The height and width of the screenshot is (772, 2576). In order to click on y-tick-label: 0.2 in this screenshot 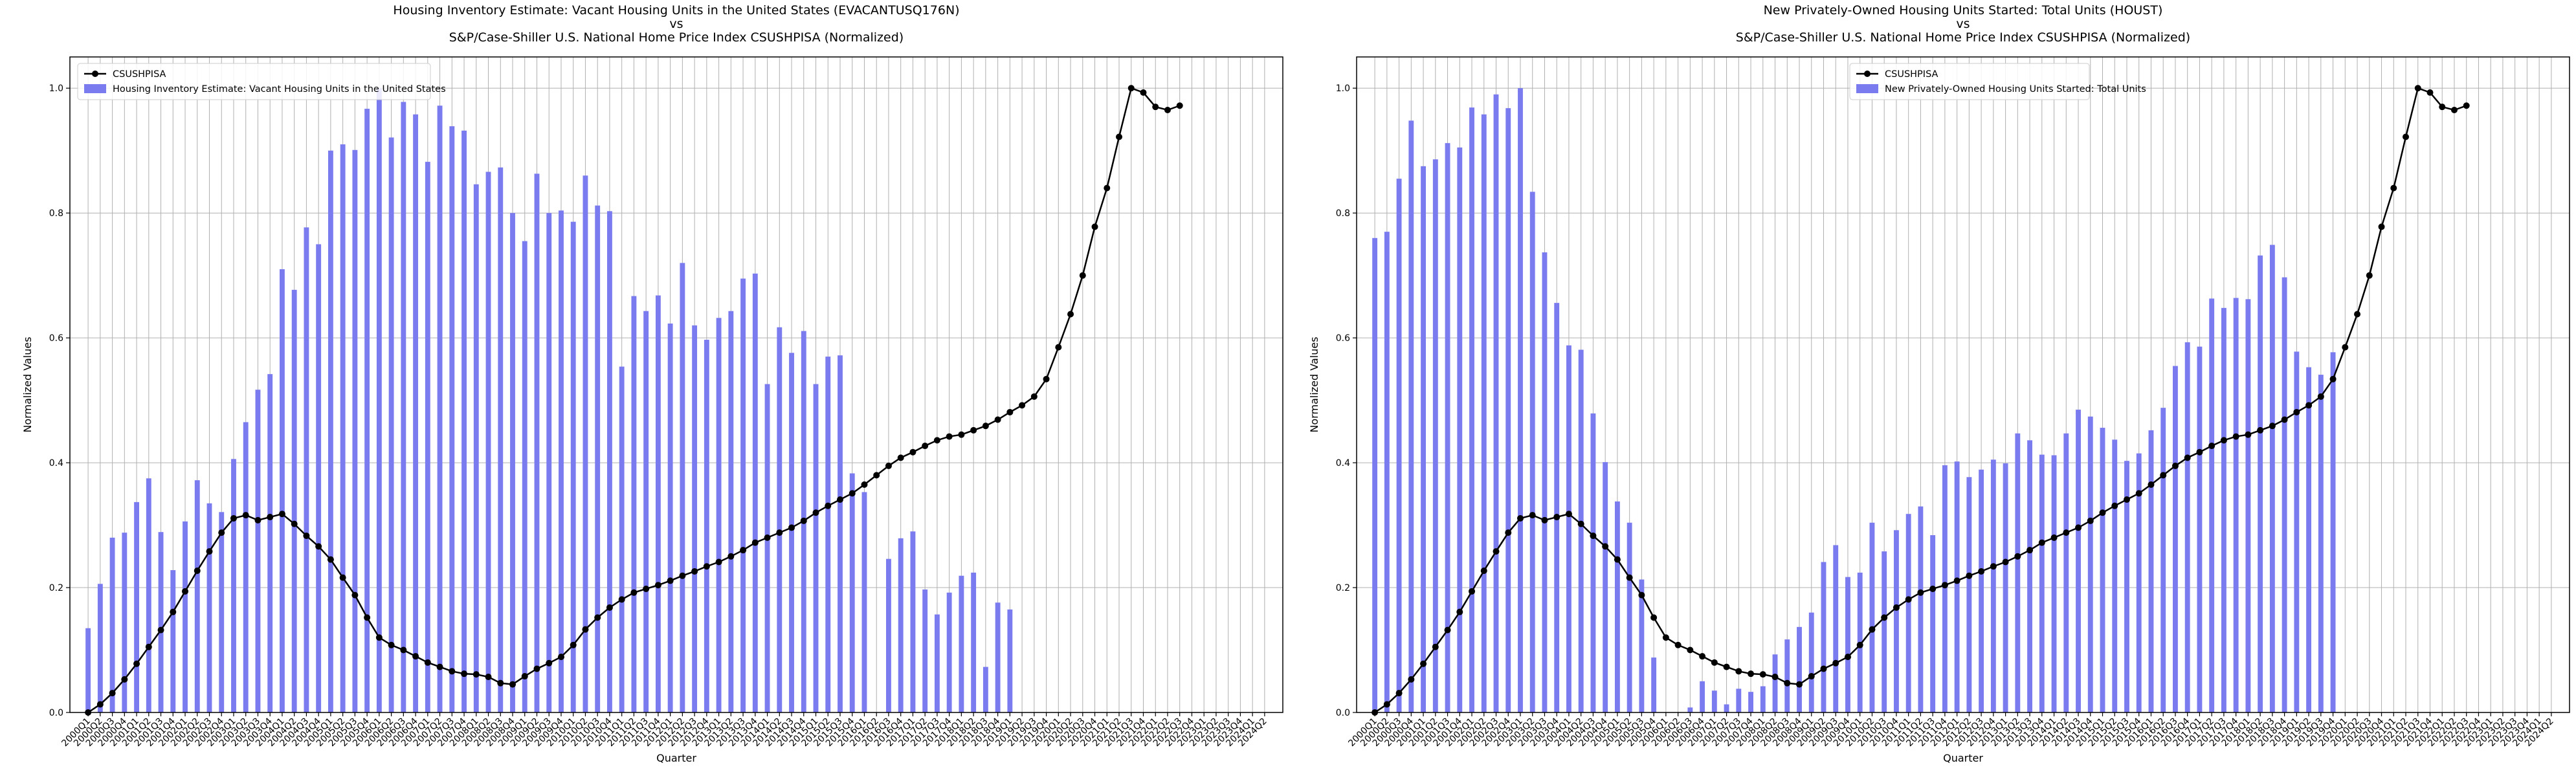, I will do `click(56, 588)`.